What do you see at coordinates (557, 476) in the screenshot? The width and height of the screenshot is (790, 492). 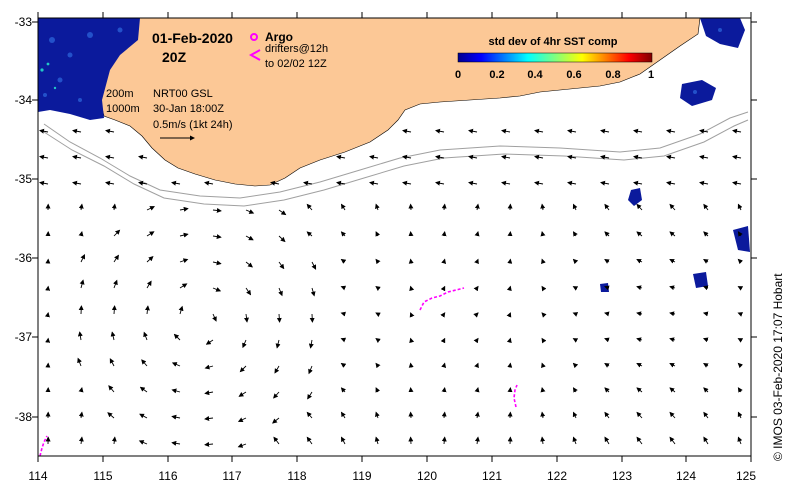 I see `lon-tick: 122` at bounding box center [557, 476].